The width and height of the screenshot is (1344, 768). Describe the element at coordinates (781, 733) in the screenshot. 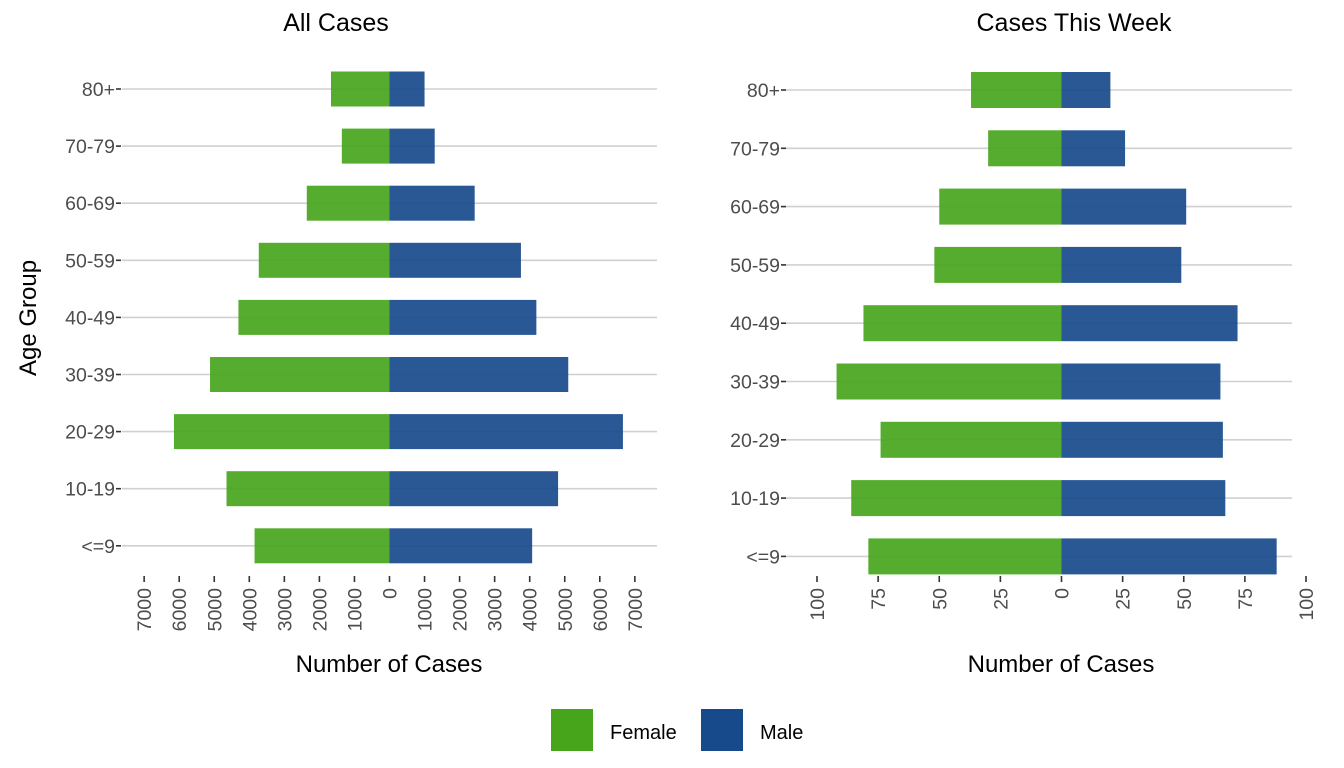

I see `legend-label-male: Male` at that location.